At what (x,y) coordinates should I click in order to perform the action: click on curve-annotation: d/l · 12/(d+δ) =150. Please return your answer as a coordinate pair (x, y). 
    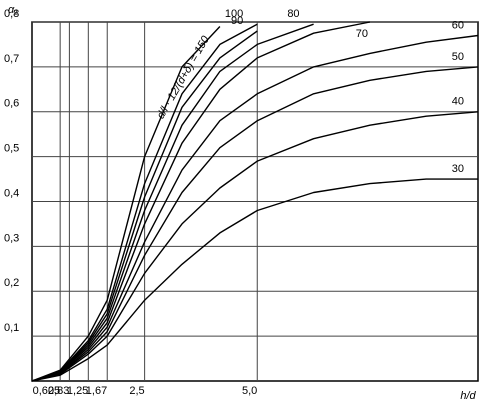
    Looking at the image, I should click on (184, 77).